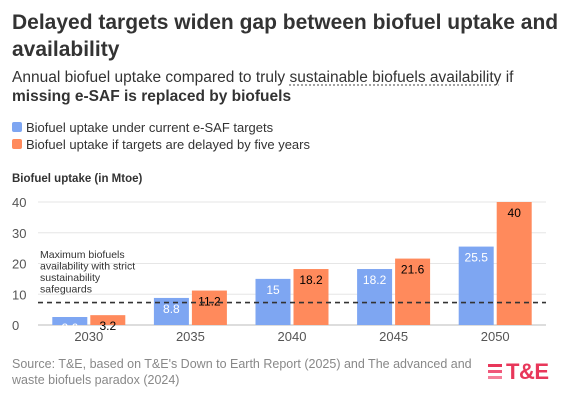 This screenshot has width=572, height=400. Describe the element at coordinates (273, 290) in the screenshot. I see `data-label: 15` at that location.